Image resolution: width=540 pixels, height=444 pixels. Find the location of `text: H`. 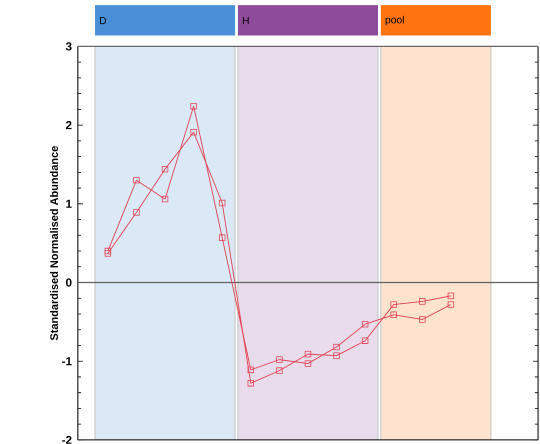

text: H is located at coordinates (245, 20).